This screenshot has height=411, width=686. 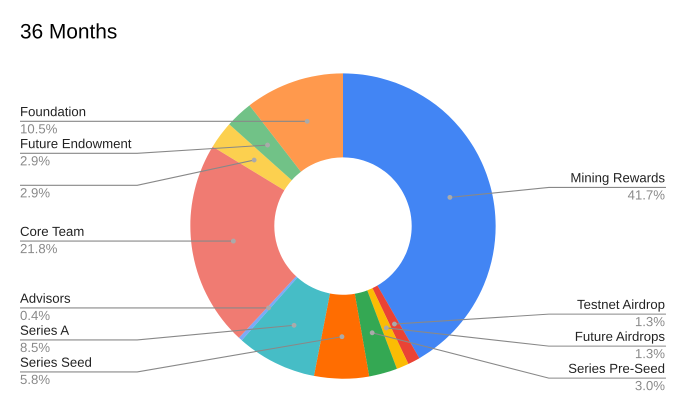 I want to click on slice-label: Testnet Airdrop, so click(x=620, y=305).